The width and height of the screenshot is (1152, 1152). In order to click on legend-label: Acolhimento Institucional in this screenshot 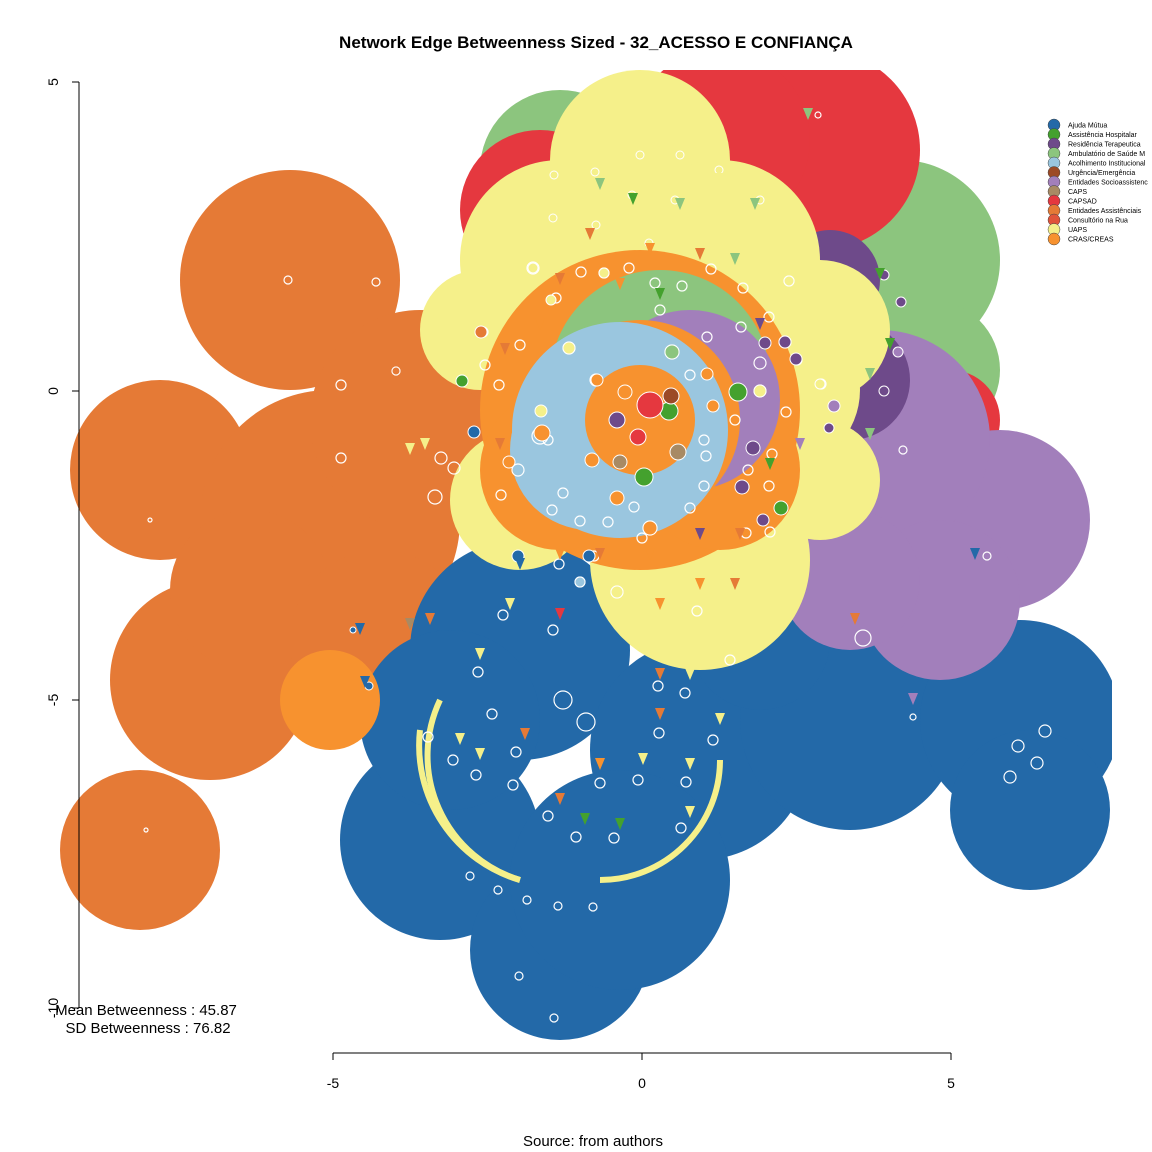, I will do `click(1107, 164)`.